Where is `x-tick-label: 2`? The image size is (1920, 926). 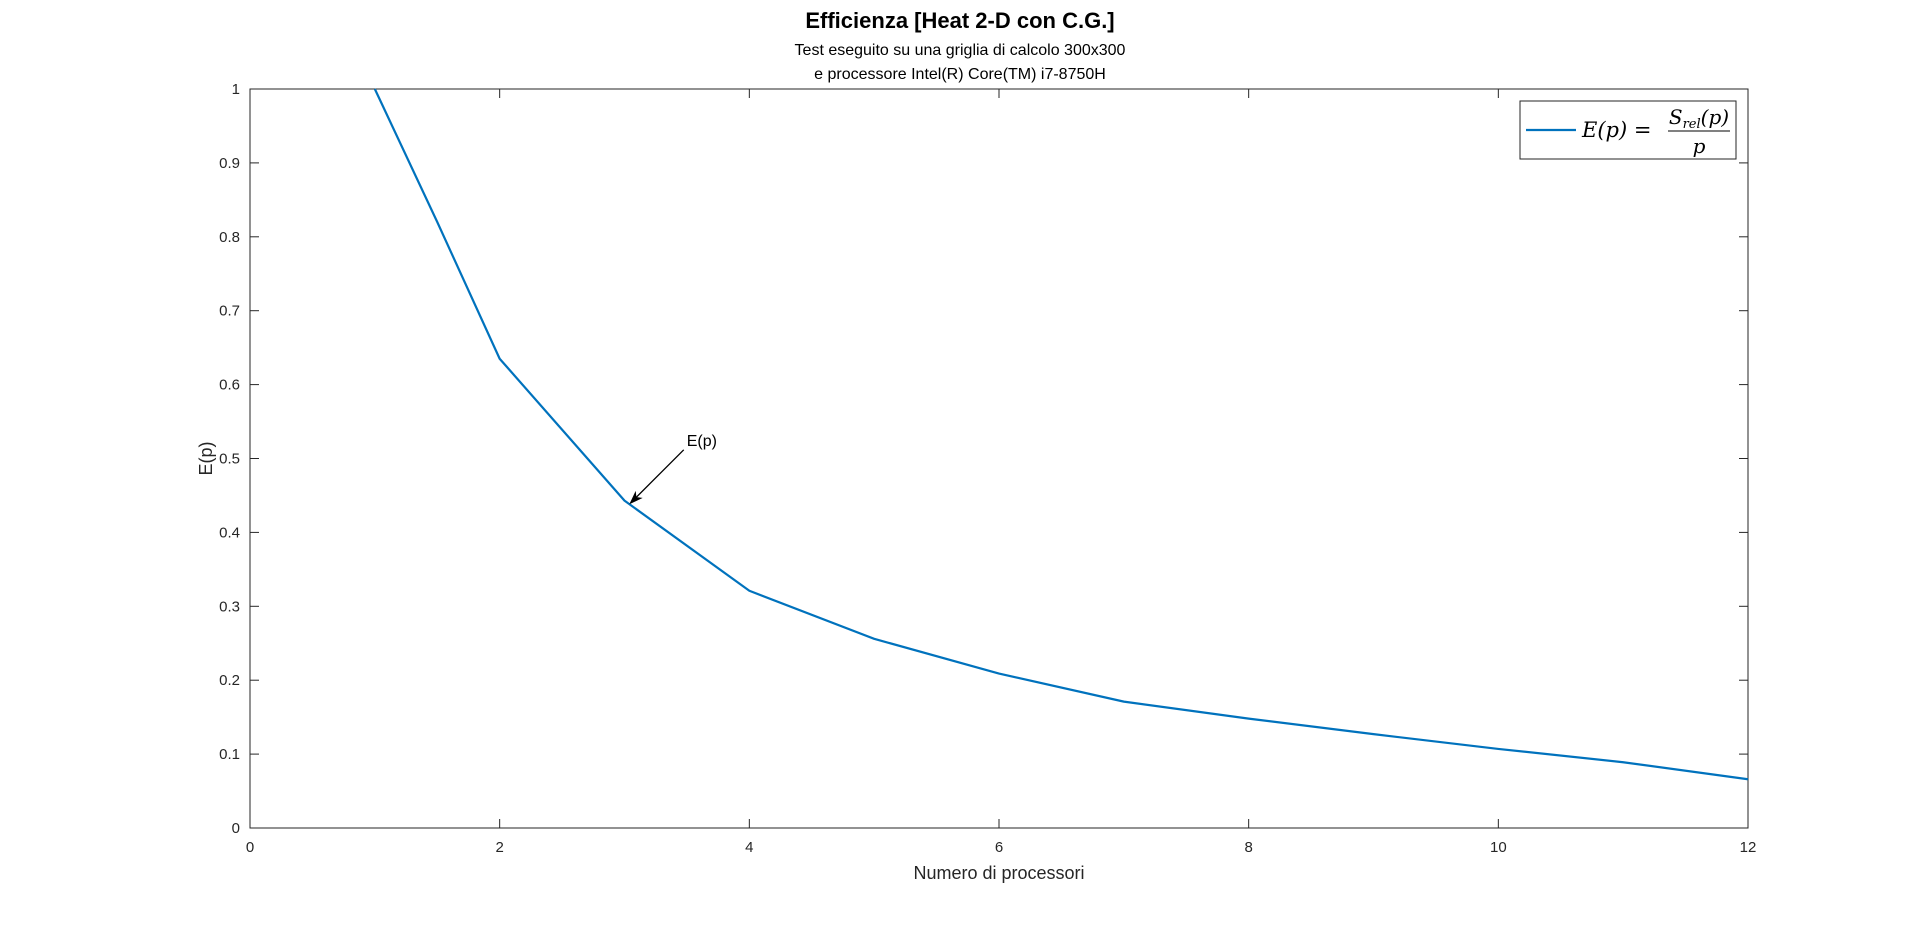
x-tick-label: 2 is located at coordinates (499, 847).